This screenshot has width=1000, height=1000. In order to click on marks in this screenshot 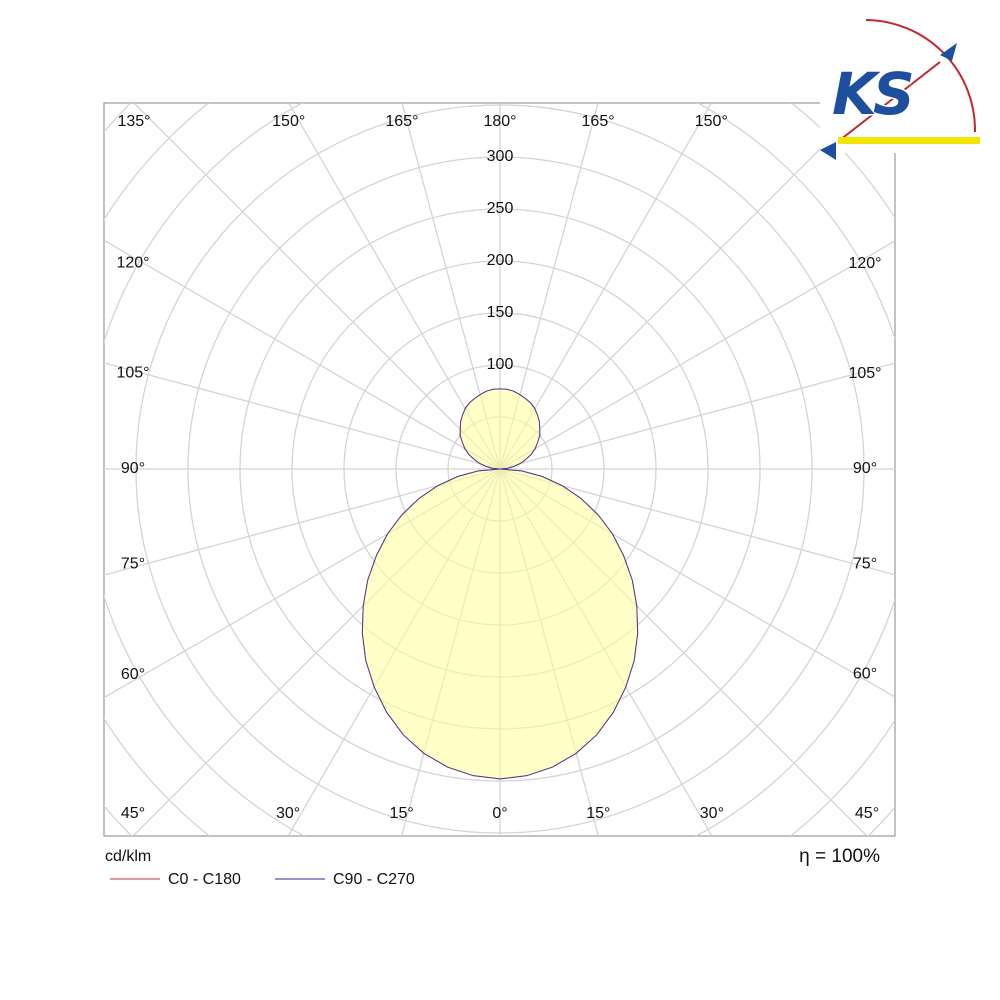, I will do `click(500, 584)`.